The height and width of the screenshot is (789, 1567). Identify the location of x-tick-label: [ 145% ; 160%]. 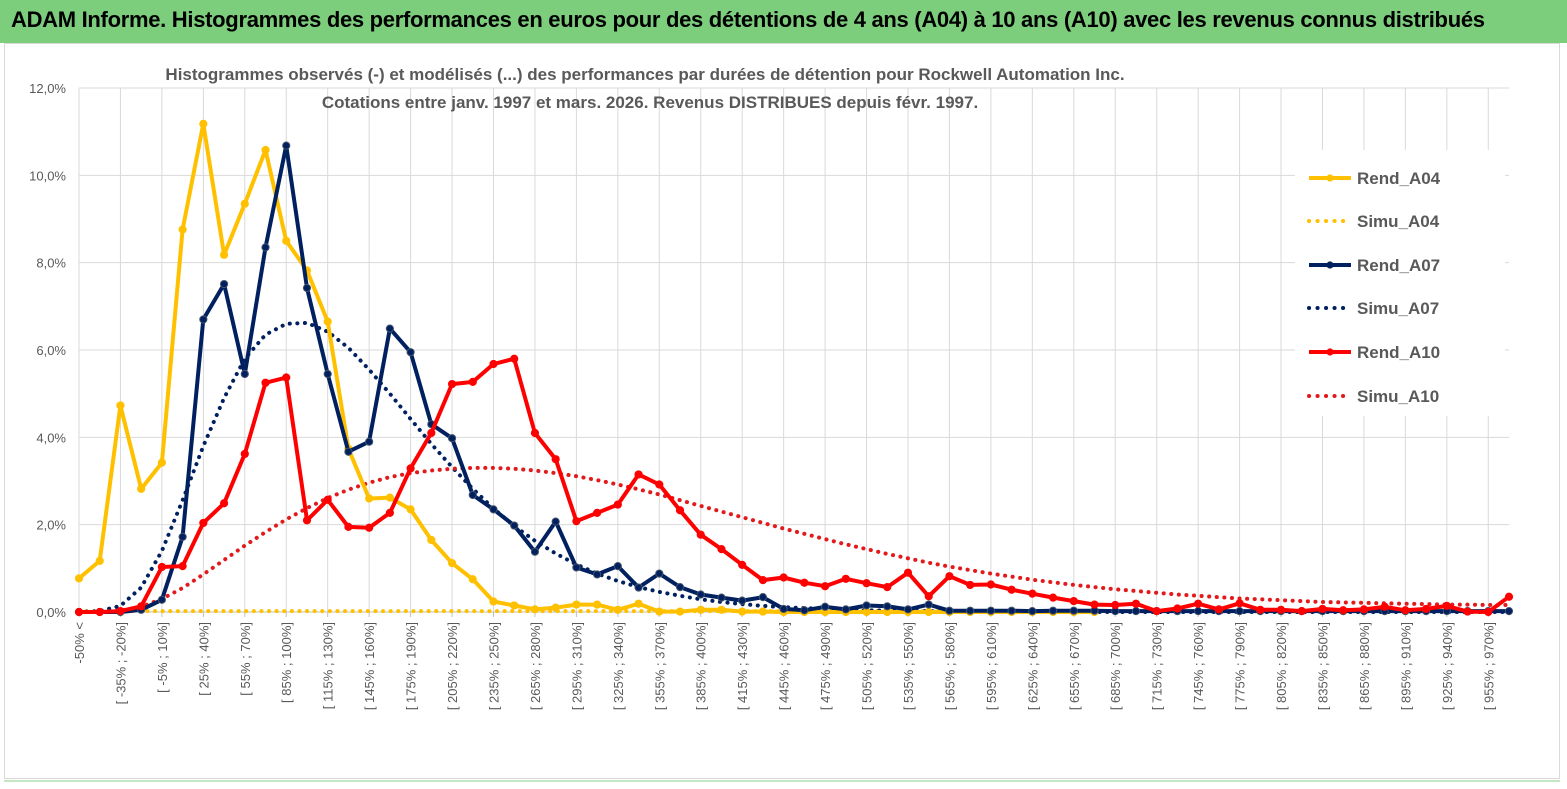
(369, 666).